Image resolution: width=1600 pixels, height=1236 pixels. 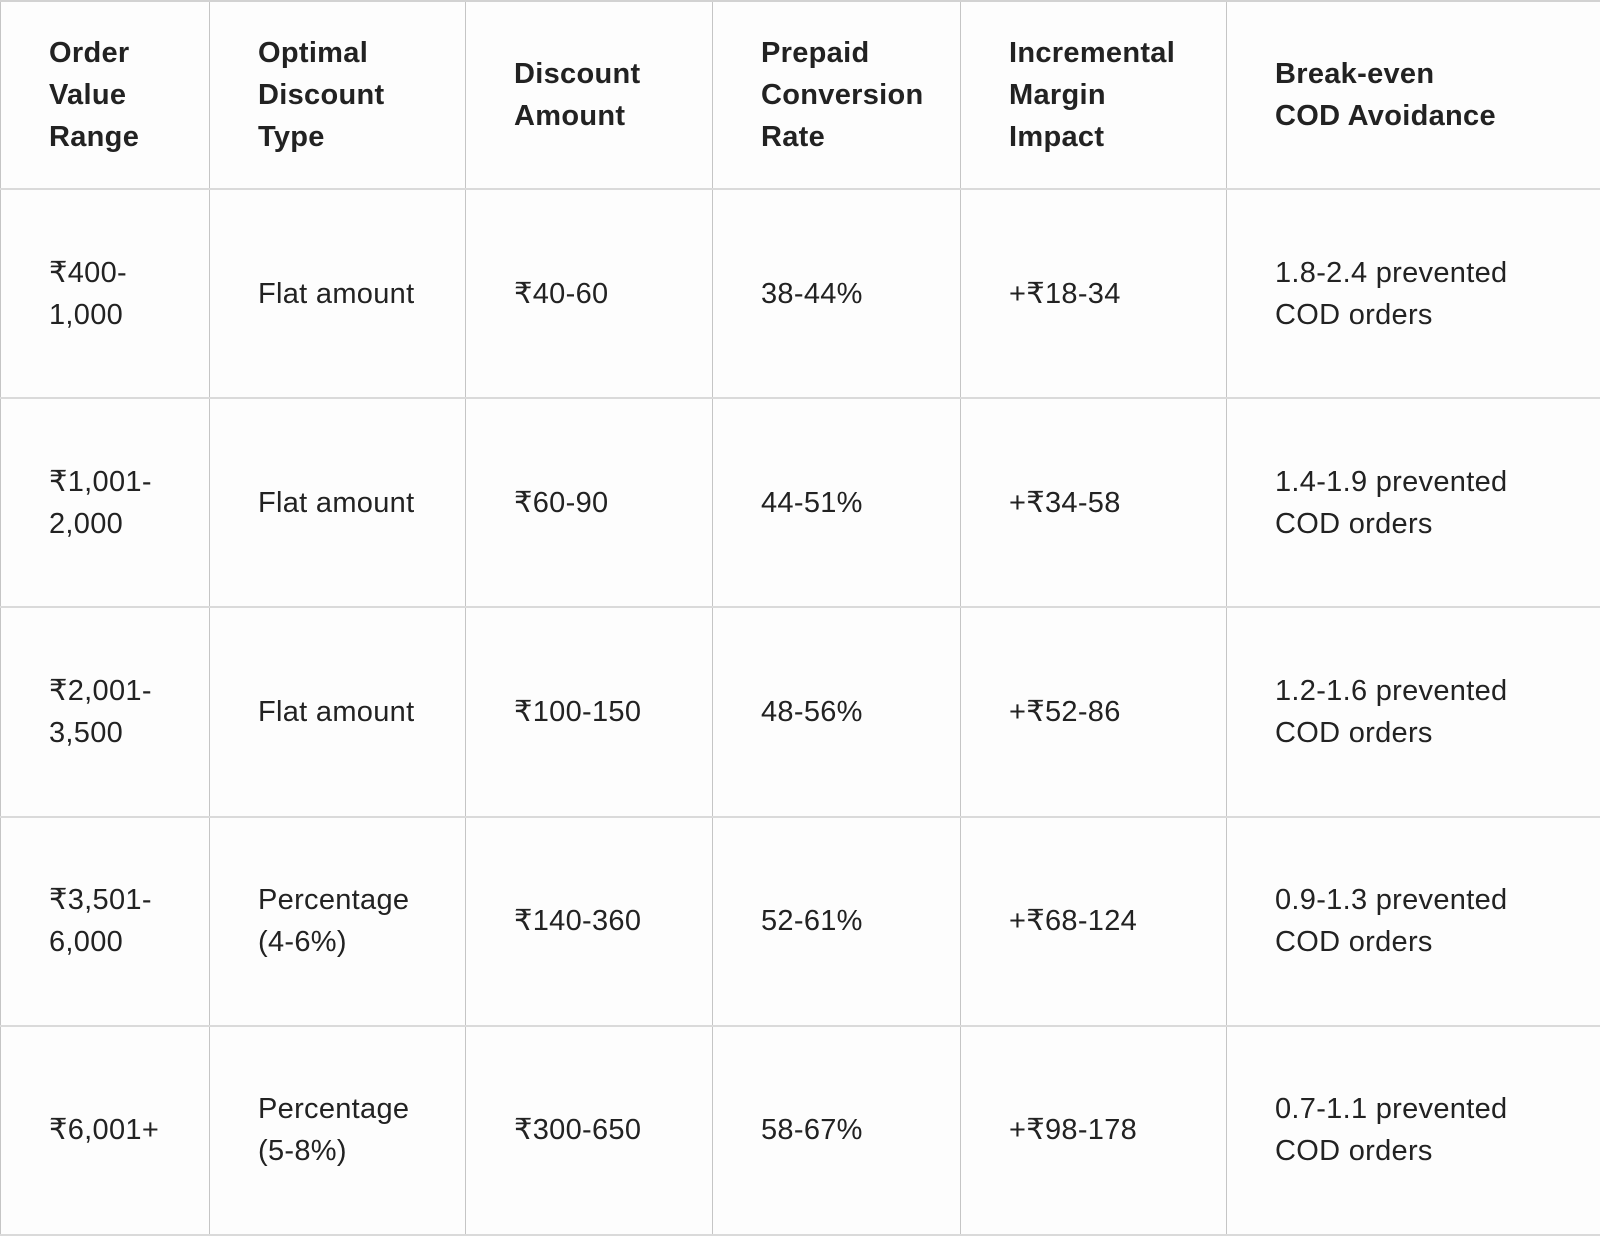 What do you see at coordinates (589, 95) in the screenshot?
I see `column-header-discount-amount: Discount Amount` at bounding box center [589, 95].